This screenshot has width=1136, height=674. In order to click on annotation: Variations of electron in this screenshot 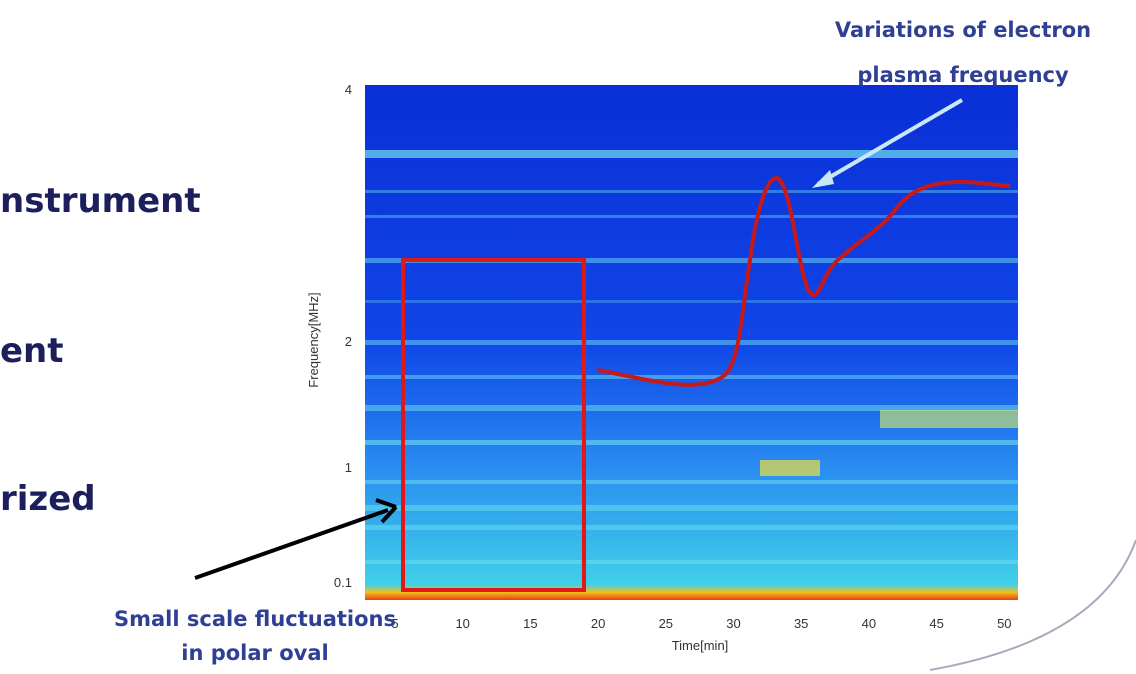, I will do `click(963, 30)`.